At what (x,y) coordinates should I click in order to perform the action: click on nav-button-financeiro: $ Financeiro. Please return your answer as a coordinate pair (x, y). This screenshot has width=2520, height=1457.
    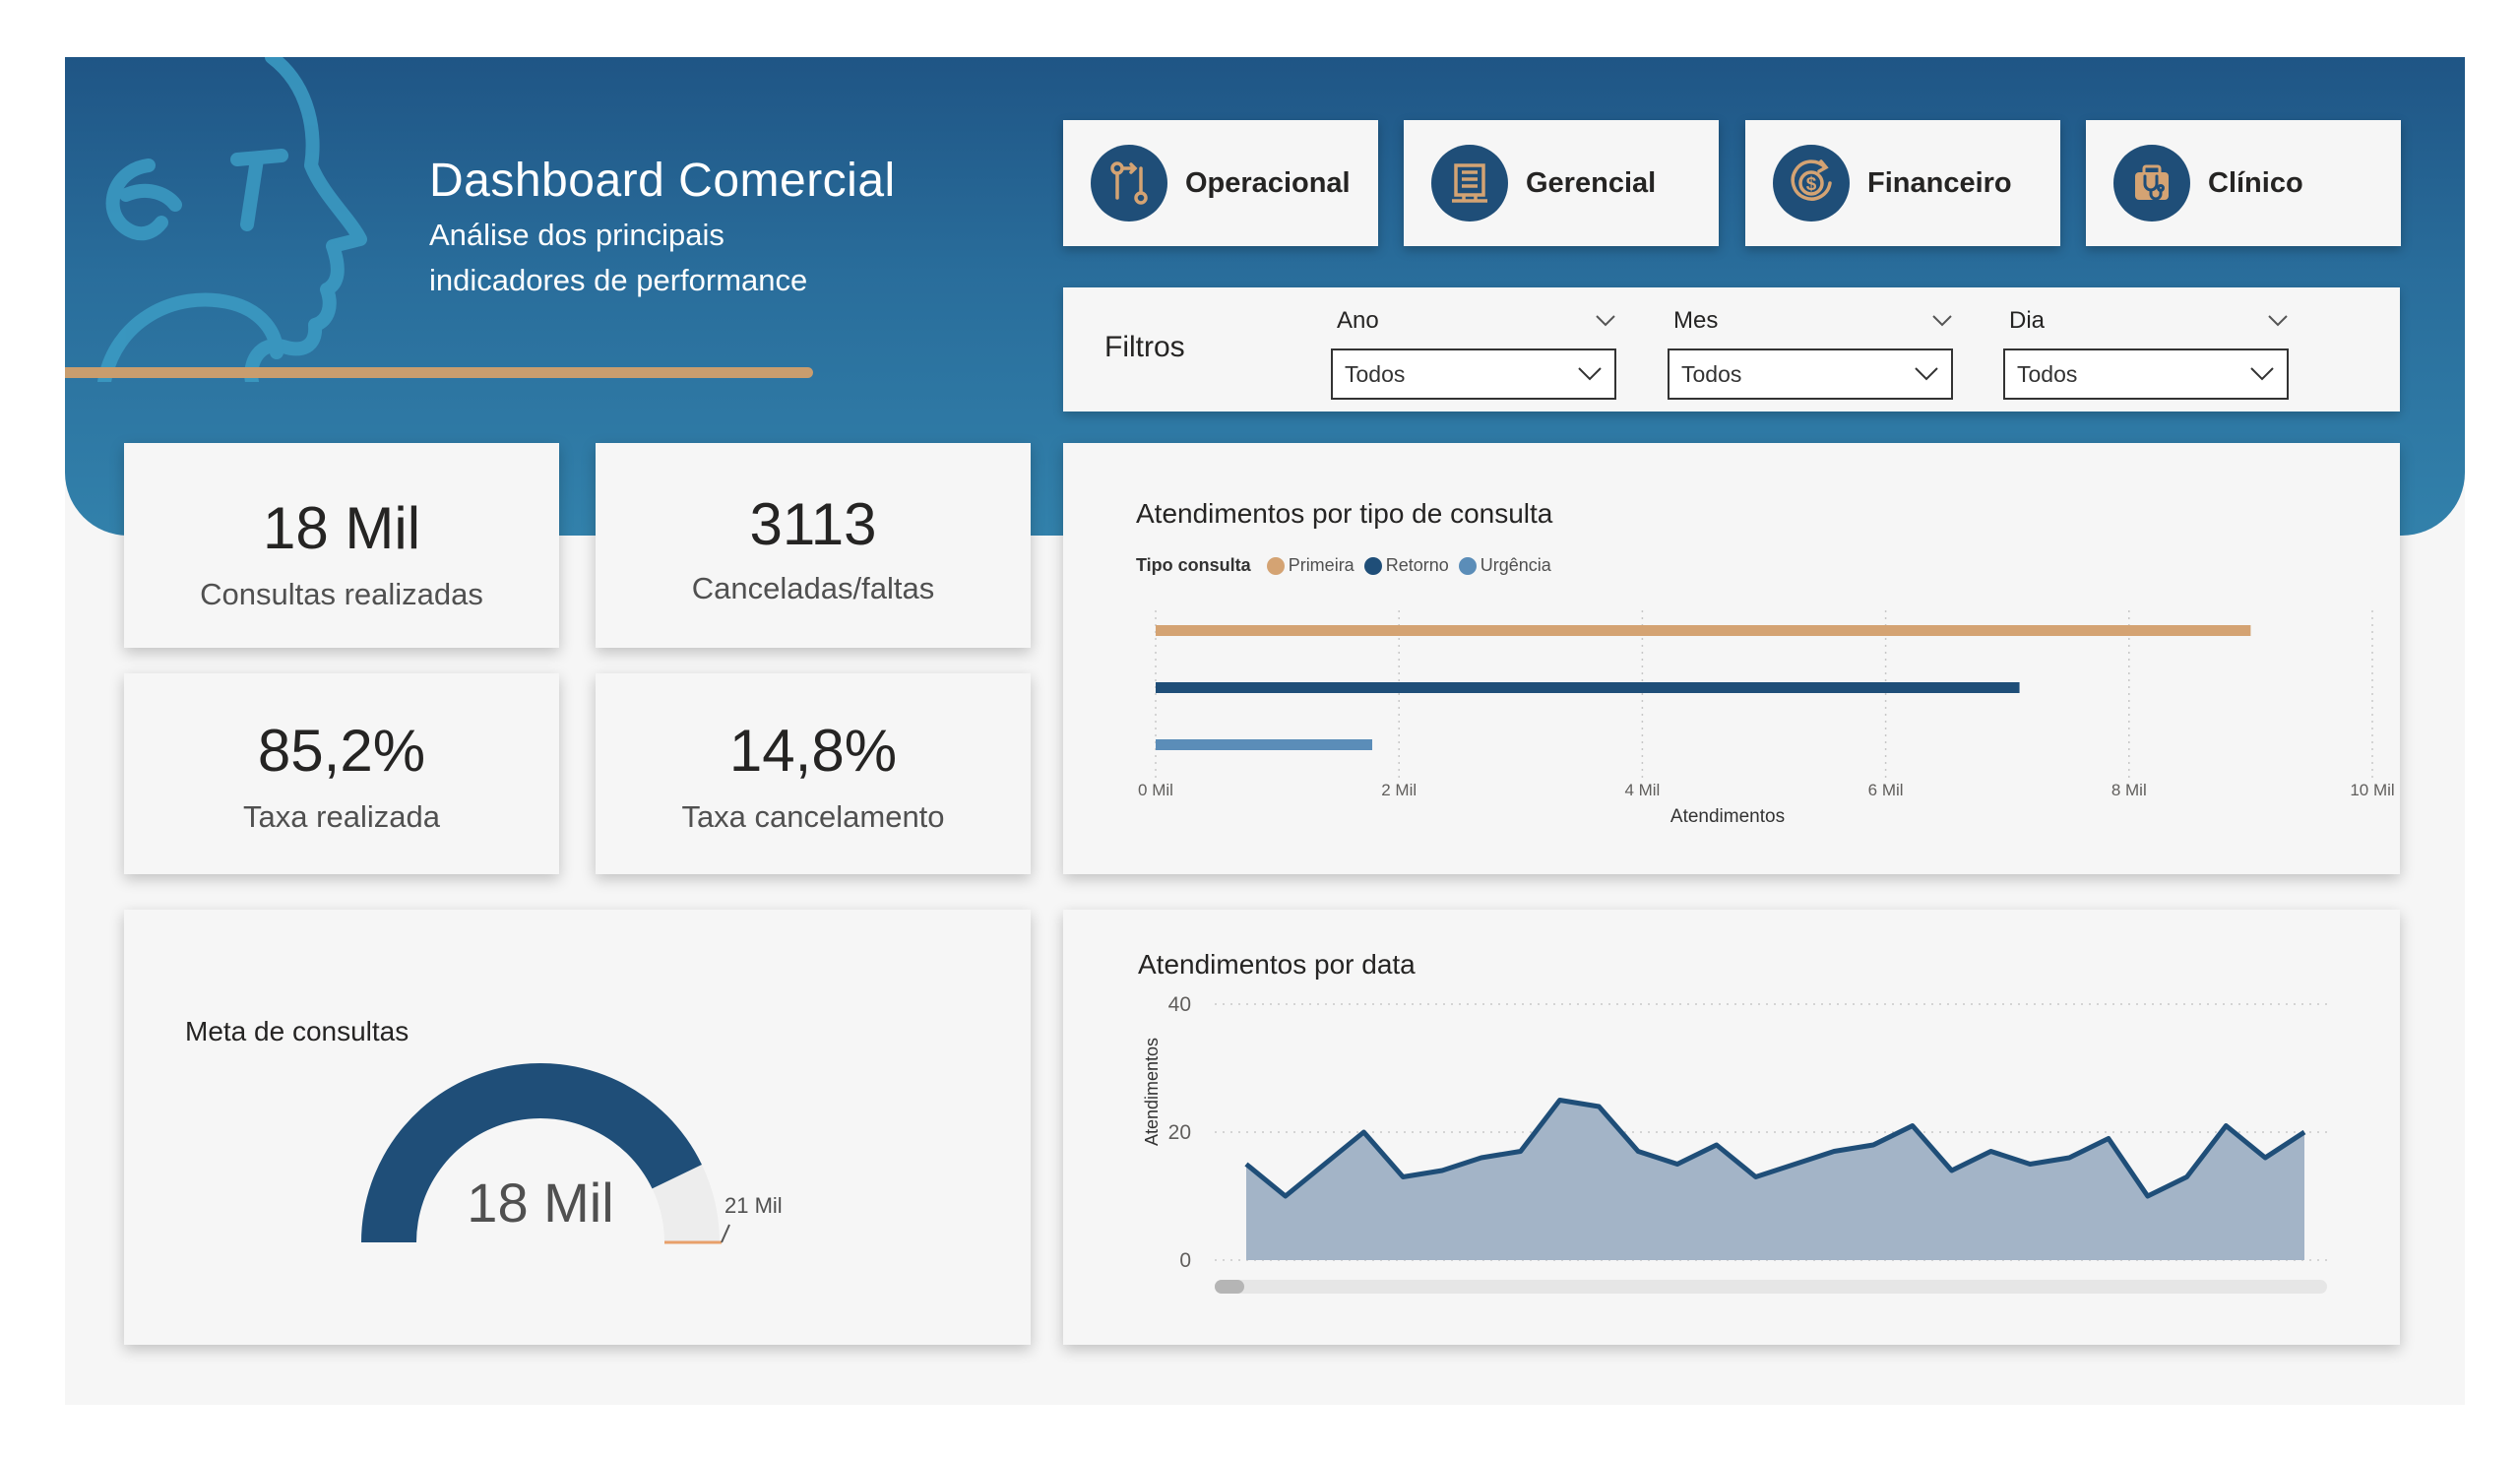
    Looking at the image, I should click on (1902, 183).